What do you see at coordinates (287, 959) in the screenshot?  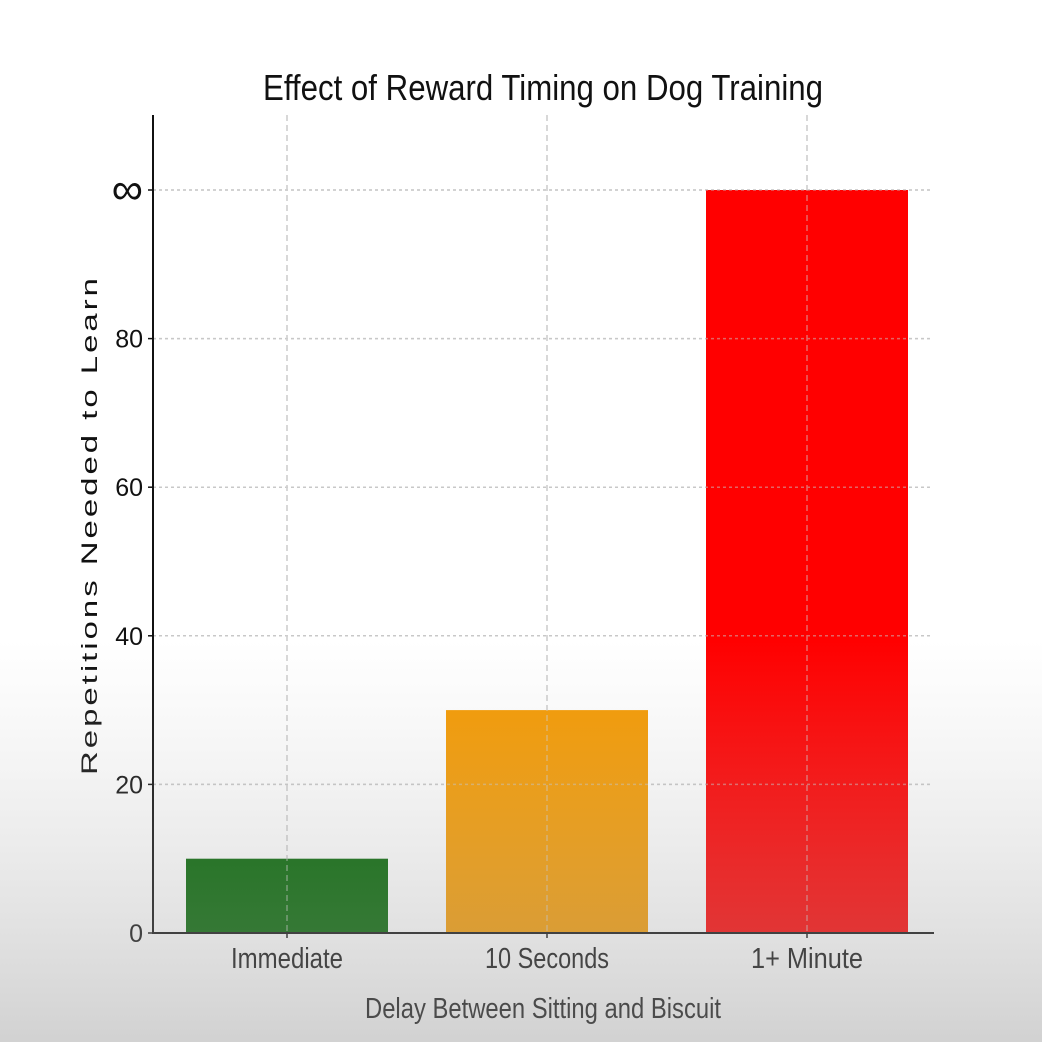 I see `x-tick-label: Immediate` at bounding box center [287, 959].